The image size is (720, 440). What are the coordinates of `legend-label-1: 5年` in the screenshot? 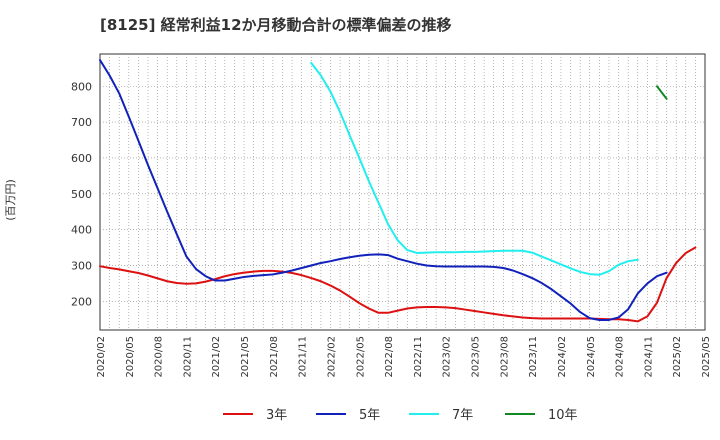 It's located at (369, 415).